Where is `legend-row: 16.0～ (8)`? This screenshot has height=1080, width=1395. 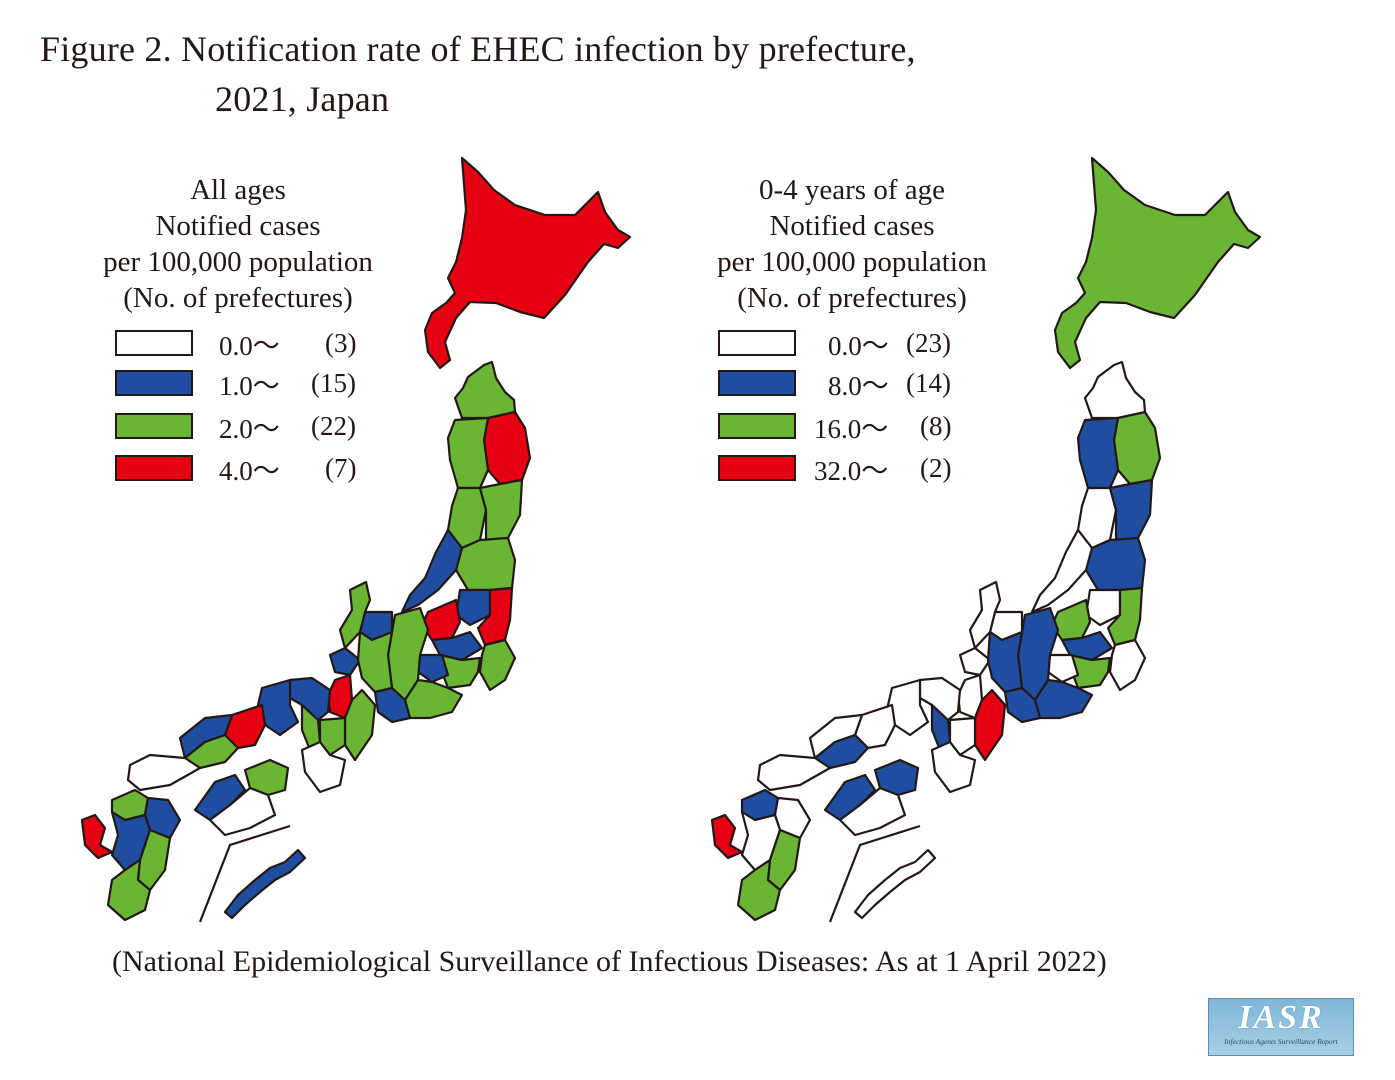 legend-row: 16.0～ (8) is located at coordinates (835, 427).